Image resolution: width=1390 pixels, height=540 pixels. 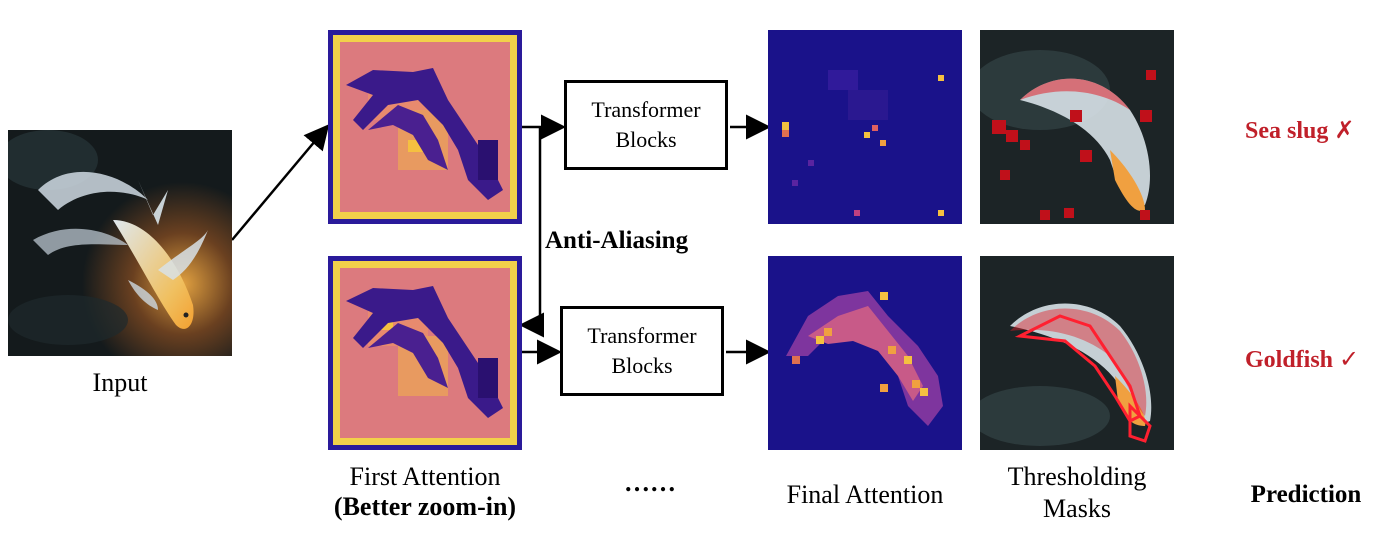 What do you see at coordinates (1290, 131) in the screenshot?
I see `prediction-top-text: Sea slug` at bounding box center [1290, 131].